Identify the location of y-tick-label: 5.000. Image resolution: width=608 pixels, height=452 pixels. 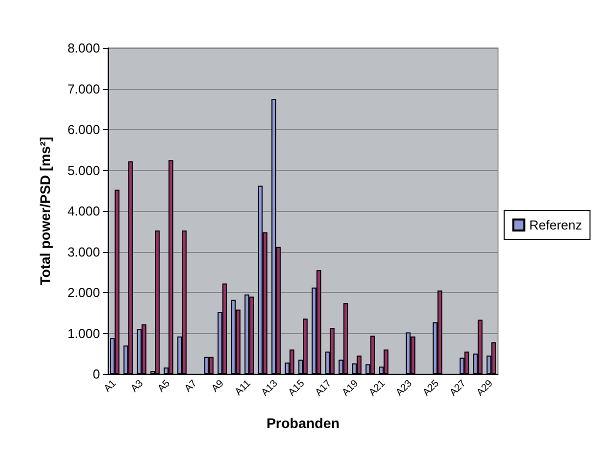
(83, 170).